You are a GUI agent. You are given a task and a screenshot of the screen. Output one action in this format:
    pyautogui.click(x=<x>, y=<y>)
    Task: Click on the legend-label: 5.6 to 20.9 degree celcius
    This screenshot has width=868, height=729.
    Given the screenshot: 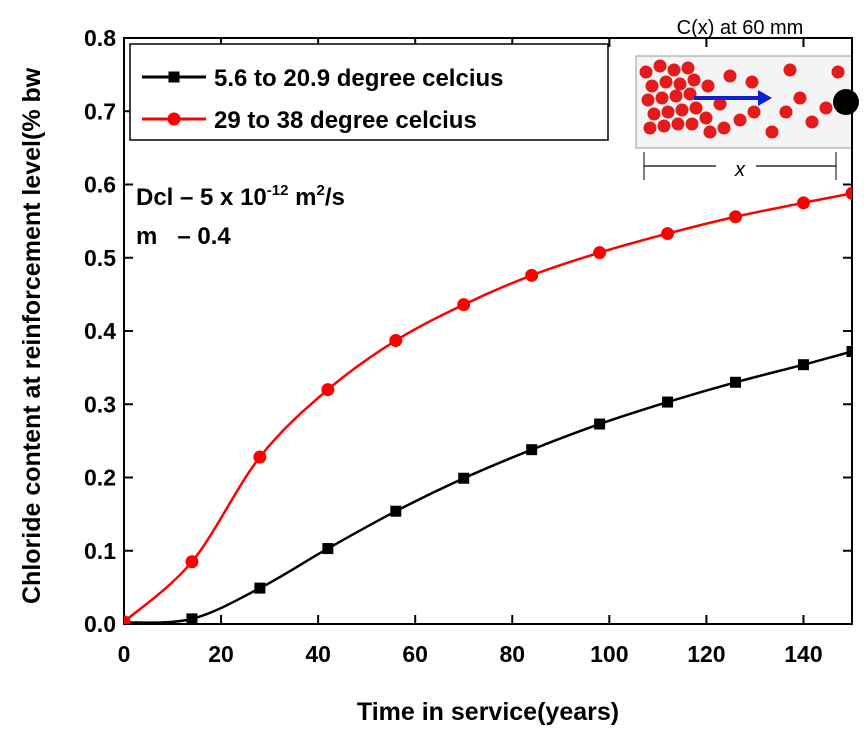 What is the action you would take?
    pyautogui.click(x=359, y=78)
    